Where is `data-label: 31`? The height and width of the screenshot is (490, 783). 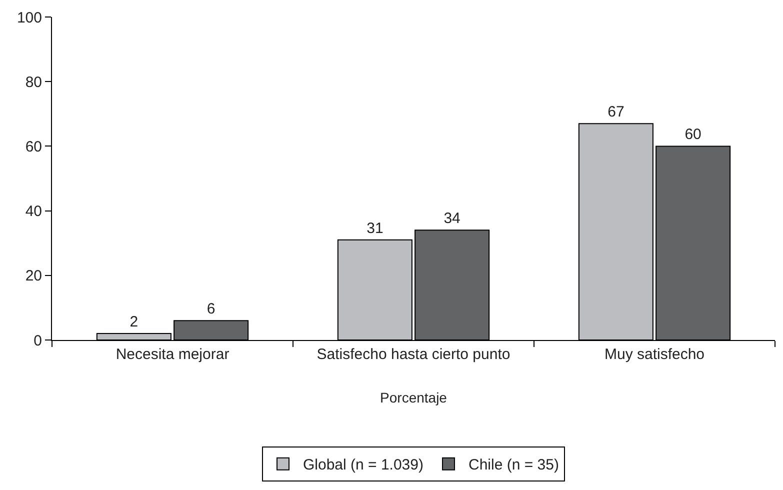
data-label: 31 is located at coordinates (375, 228).